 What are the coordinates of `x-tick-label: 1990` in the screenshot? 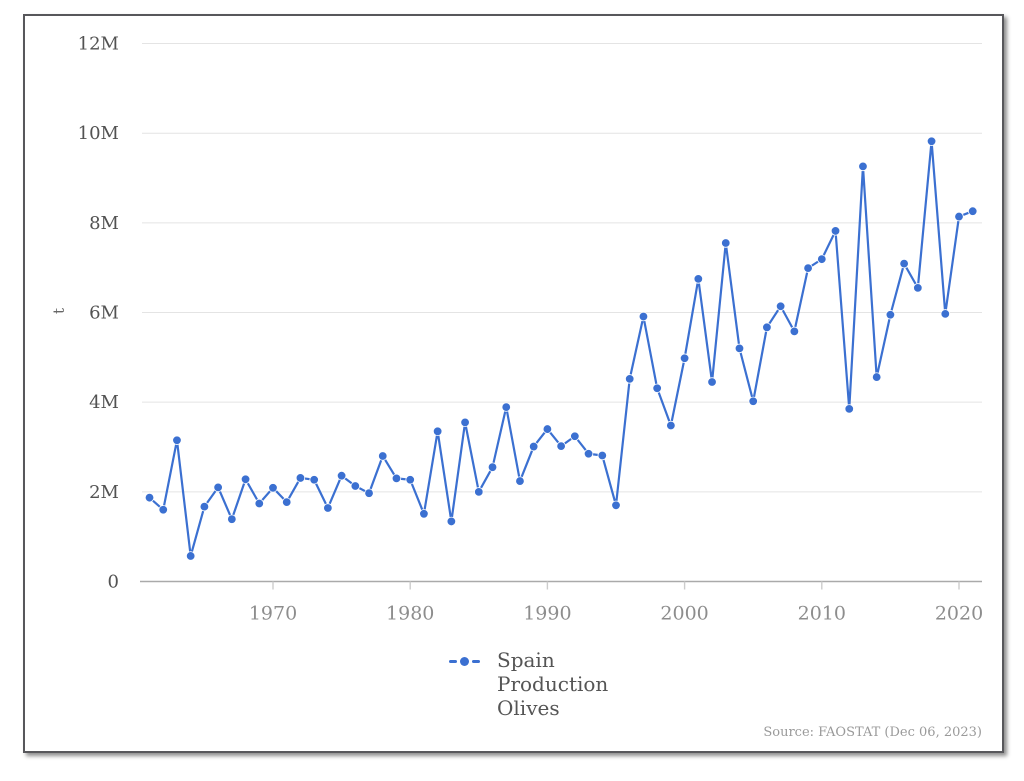 It's located at (547, 614).